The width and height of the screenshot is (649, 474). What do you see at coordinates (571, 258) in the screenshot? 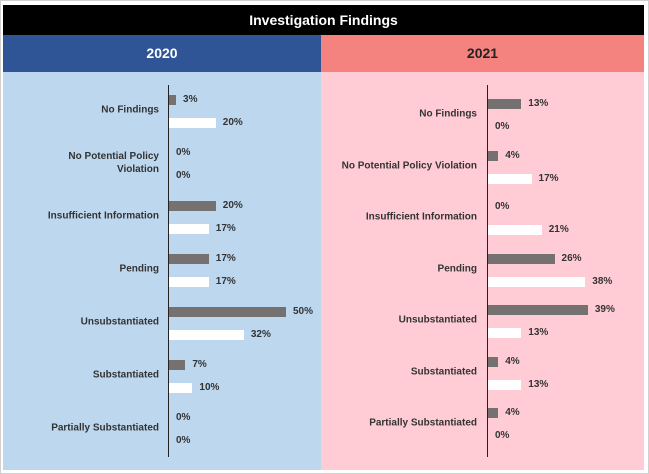
I see `data-label: 26%` at bounding box center [571, 258].